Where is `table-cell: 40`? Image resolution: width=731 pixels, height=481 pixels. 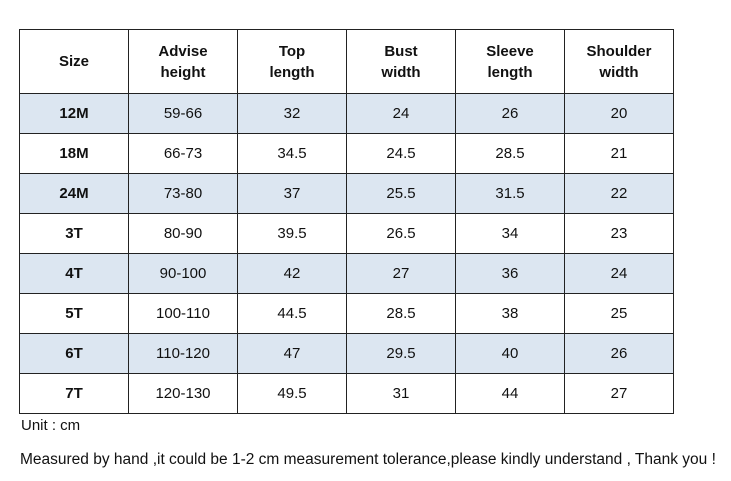 table-cell: 40 is located at coordinates (510, 353).